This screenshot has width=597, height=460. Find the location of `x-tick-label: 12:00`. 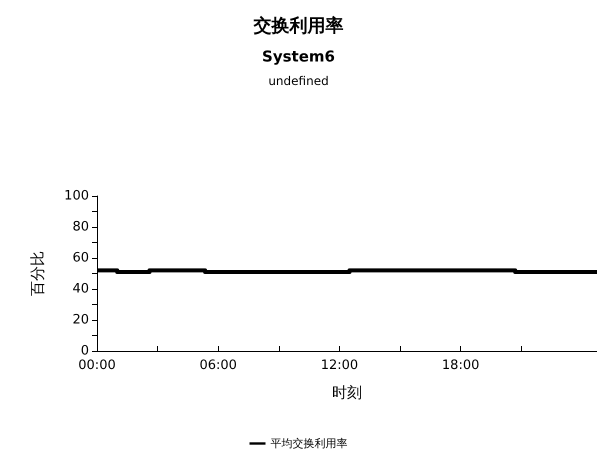

x-tick-label: 12:00 is located at coordinates (339, 365).